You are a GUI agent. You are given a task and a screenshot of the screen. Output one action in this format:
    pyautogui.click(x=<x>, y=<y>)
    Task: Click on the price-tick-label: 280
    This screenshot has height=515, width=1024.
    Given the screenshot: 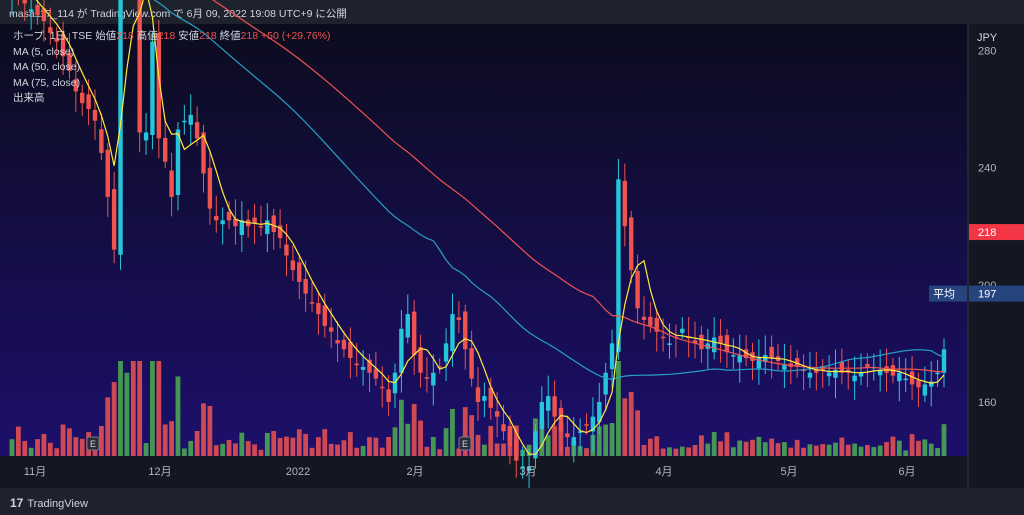 What is the action you would take?
    pyautogui.click(x=987, y=51)
    